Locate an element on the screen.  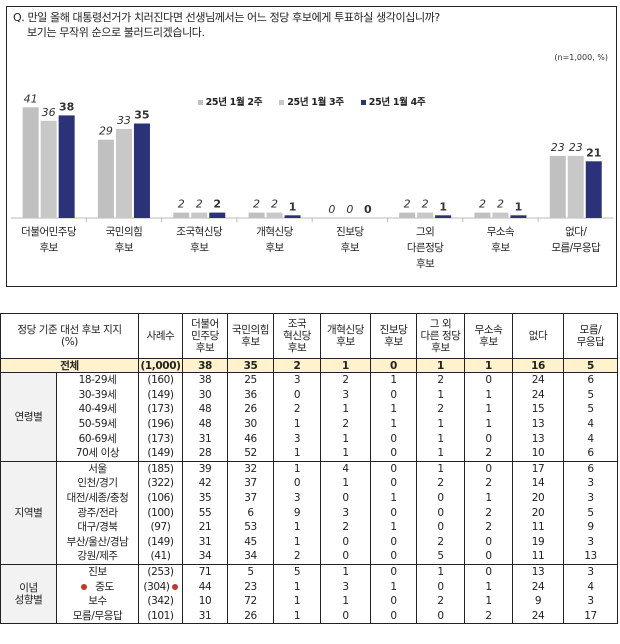
data-label: 23 is located at coordinates (558, 147).